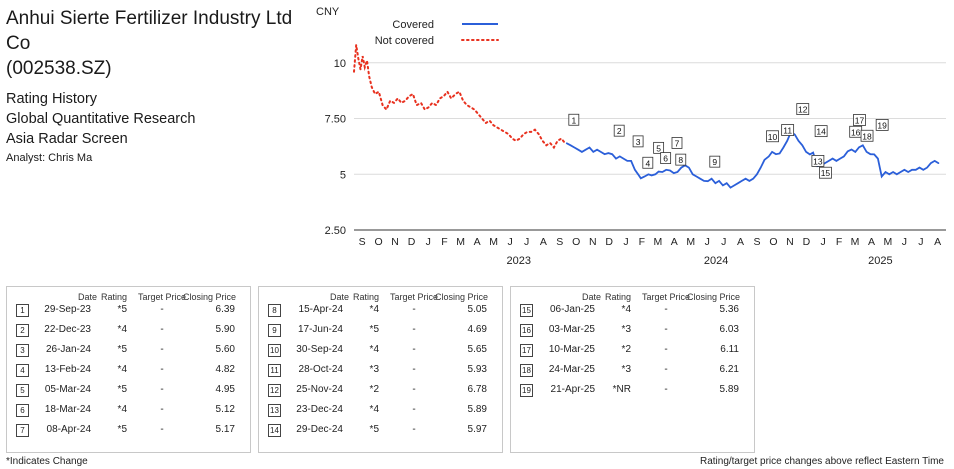 The height and width of the screenshot is (469, 954). What do you see at coordinates (225, 309) in the screenshot?
I see `row-closing-price: 6.39` at bounding box center [225, 309].